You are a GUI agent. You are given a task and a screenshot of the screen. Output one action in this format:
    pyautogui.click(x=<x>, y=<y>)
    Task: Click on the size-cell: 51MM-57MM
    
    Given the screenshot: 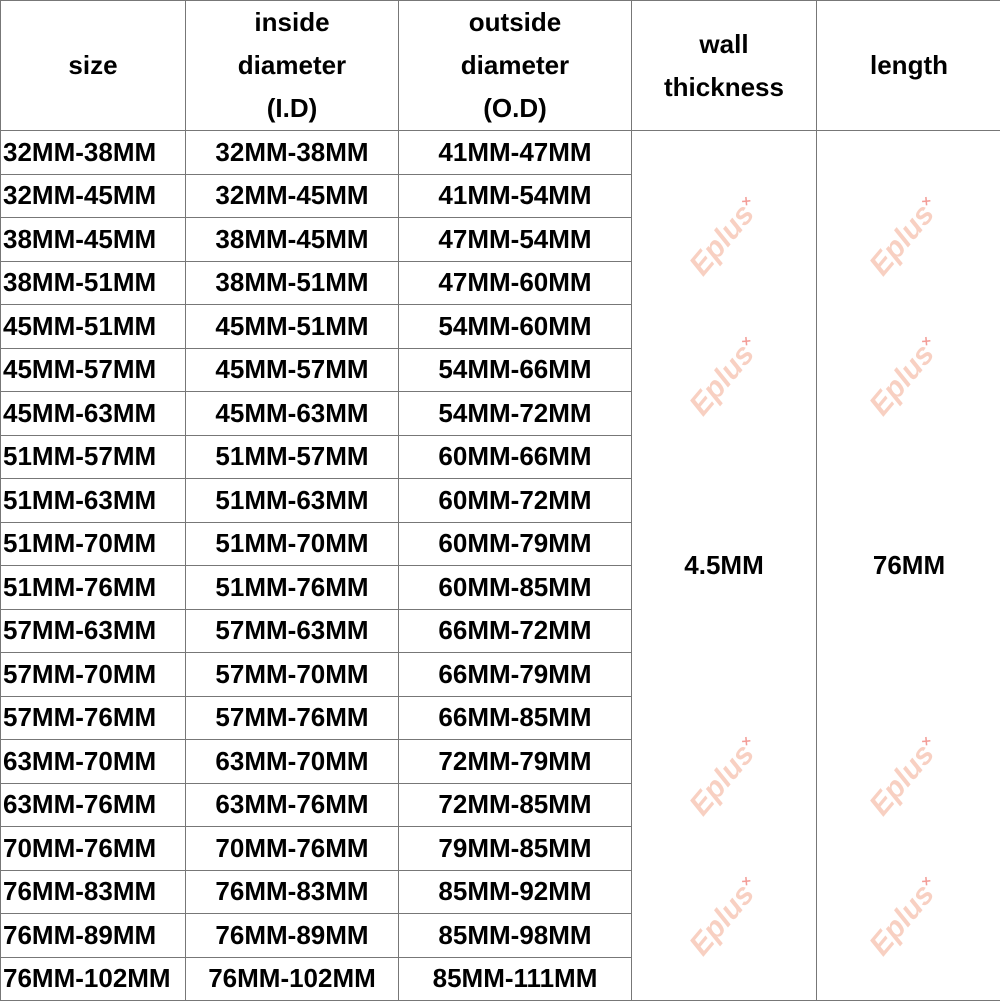 What is the action you would take?
    pyautogui.click(x=93, y=457)
    